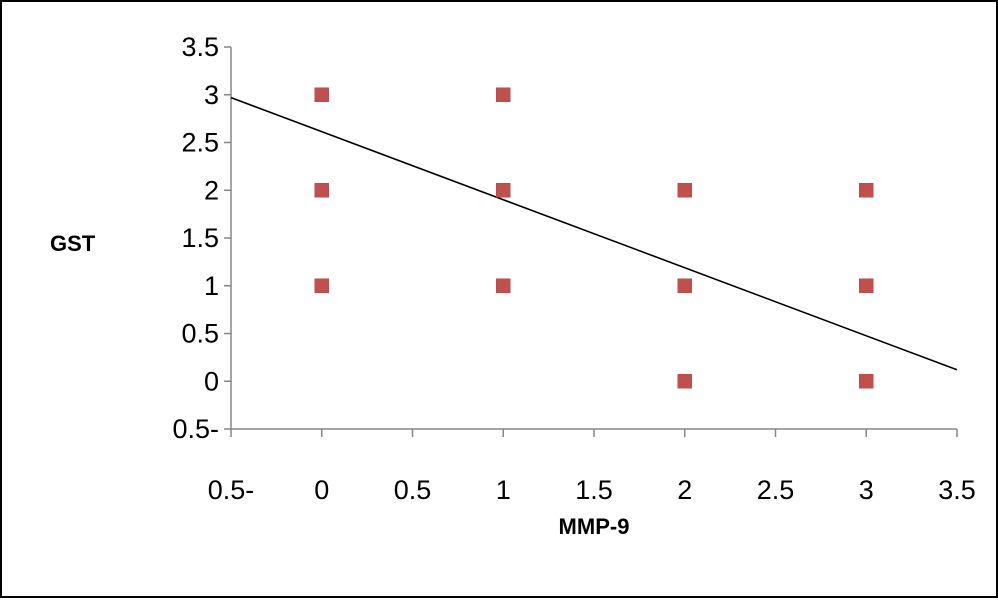  Describe the element at coordinates (684, 490) in the screenshot. I see `x-tick-label: 2` at that location.